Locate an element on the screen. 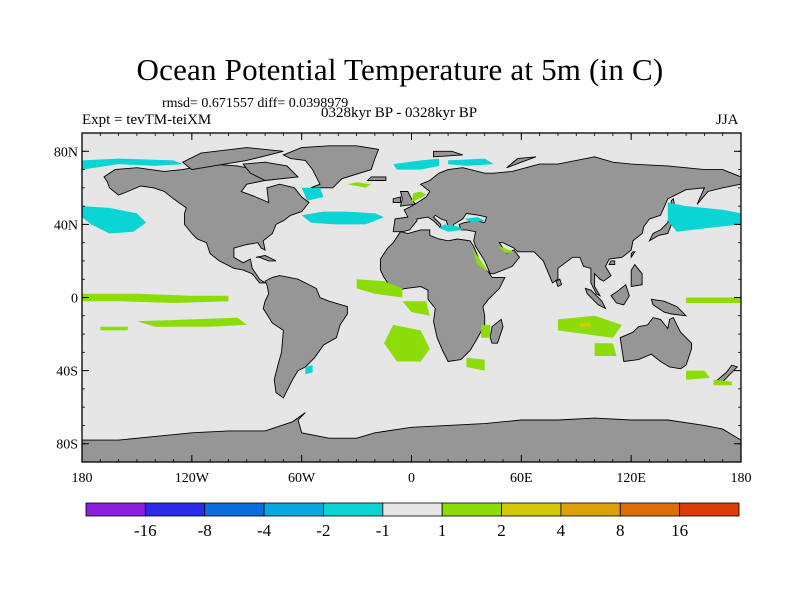 This screenshot has width=800, height=600. landmass-taiwan is located at coordinates (633, 255).